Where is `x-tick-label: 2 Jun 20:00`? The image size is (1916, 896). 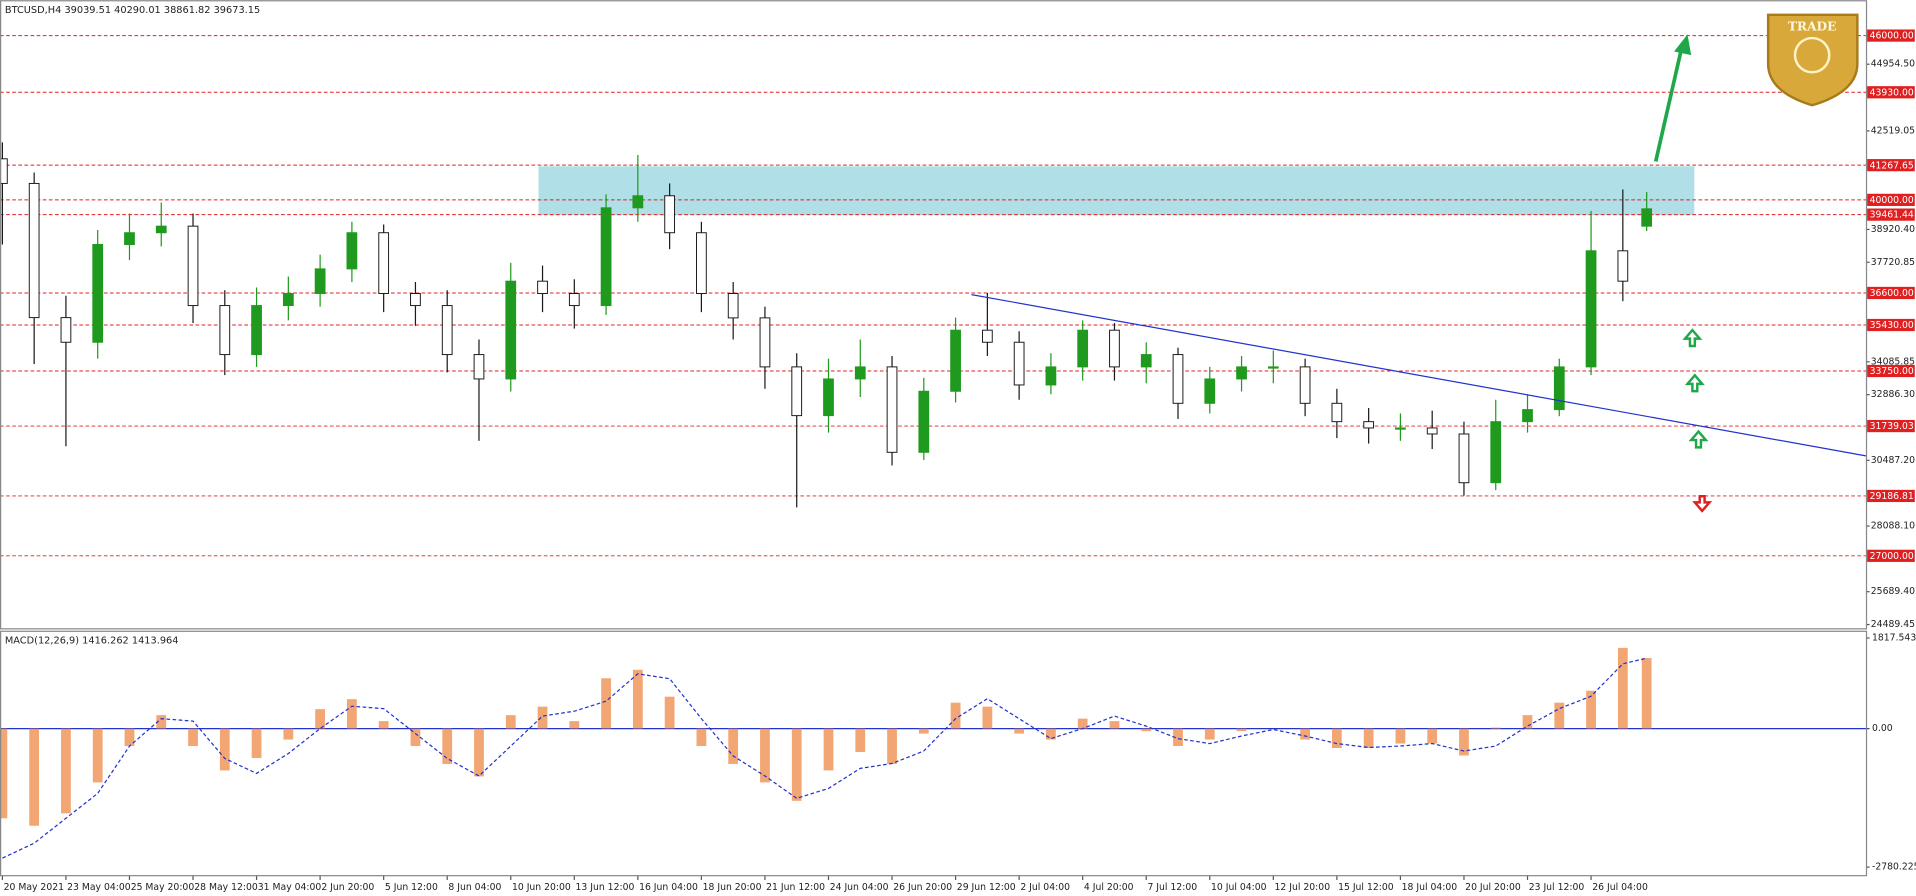 x-tick-label: 2 Jun 20:00 is located at coordinates (347, 887).